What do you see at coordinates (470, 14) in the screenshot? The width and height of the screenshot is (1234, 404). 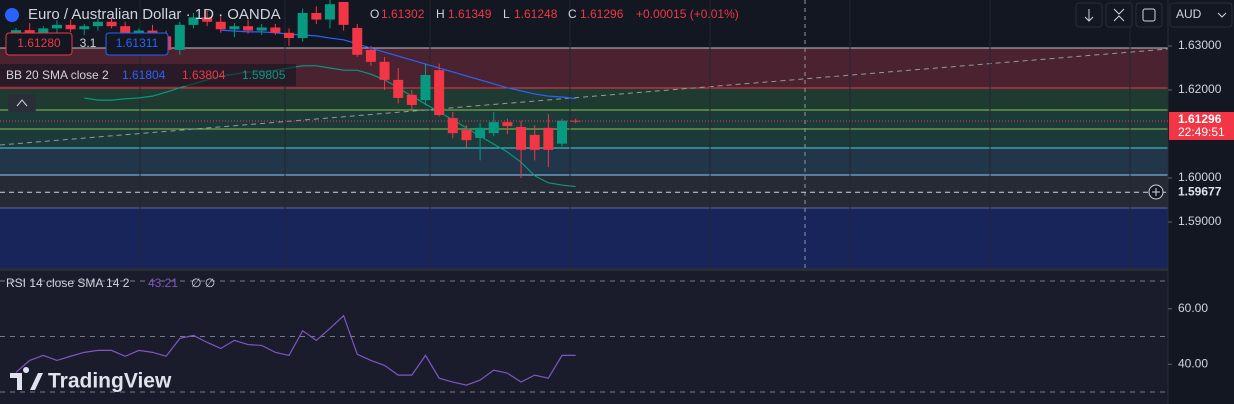 I see `ohlc-value: 1.61349` at bounding box center [470, 14].